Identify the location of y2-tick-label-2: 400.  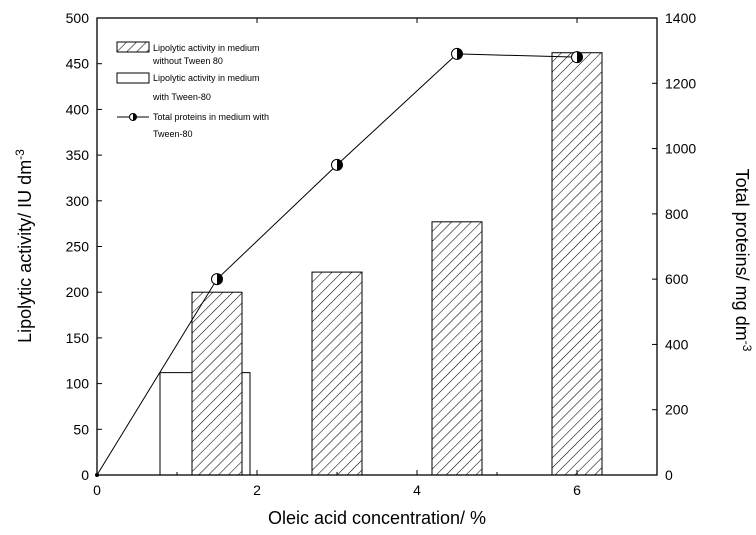
(677, 344).